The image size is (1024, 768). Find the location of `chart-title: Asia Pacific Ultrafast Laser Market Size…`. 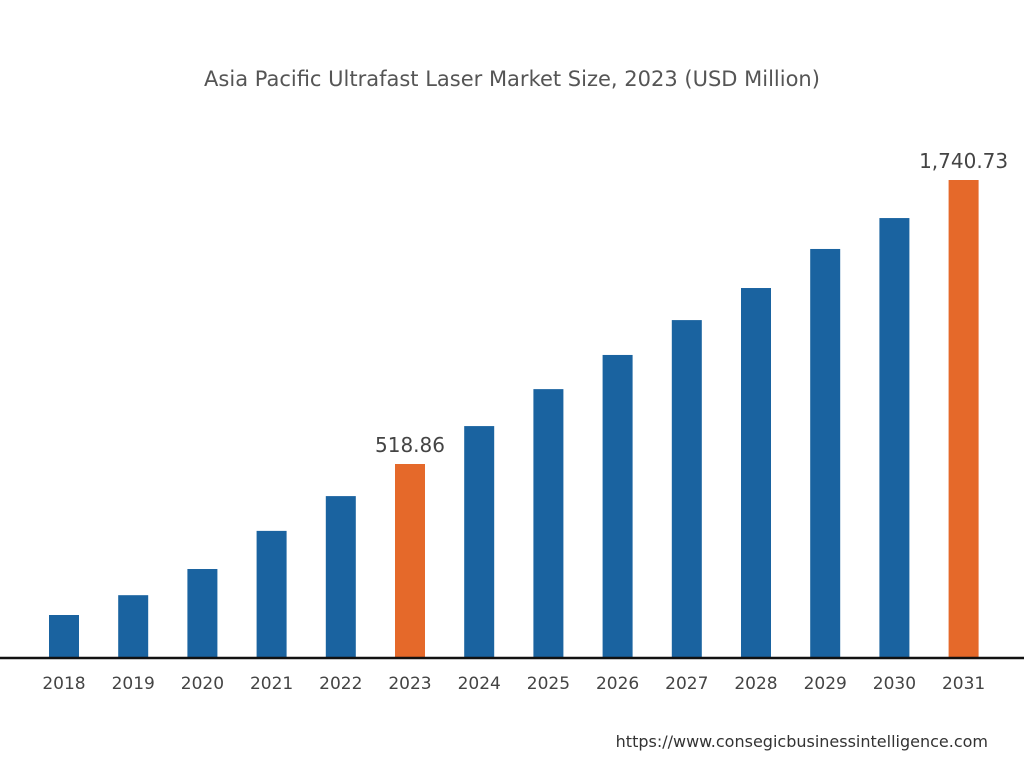

chart-title: Asia Pacific Ultrafast Laser Market Size… is located at coordinates (512, 79).